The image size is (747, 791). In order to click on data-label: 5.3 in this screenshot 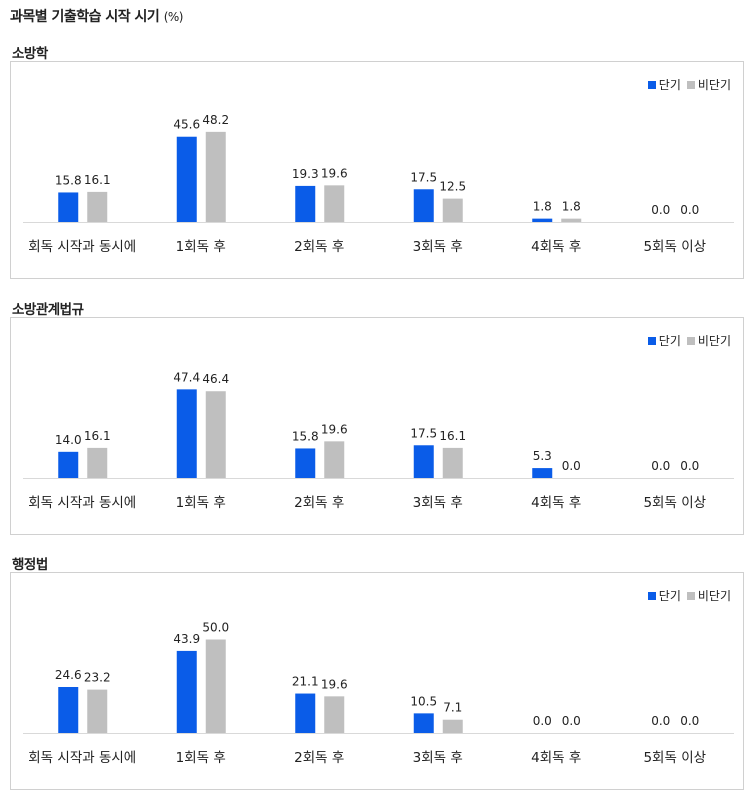, I will do `click(542, 456)`.